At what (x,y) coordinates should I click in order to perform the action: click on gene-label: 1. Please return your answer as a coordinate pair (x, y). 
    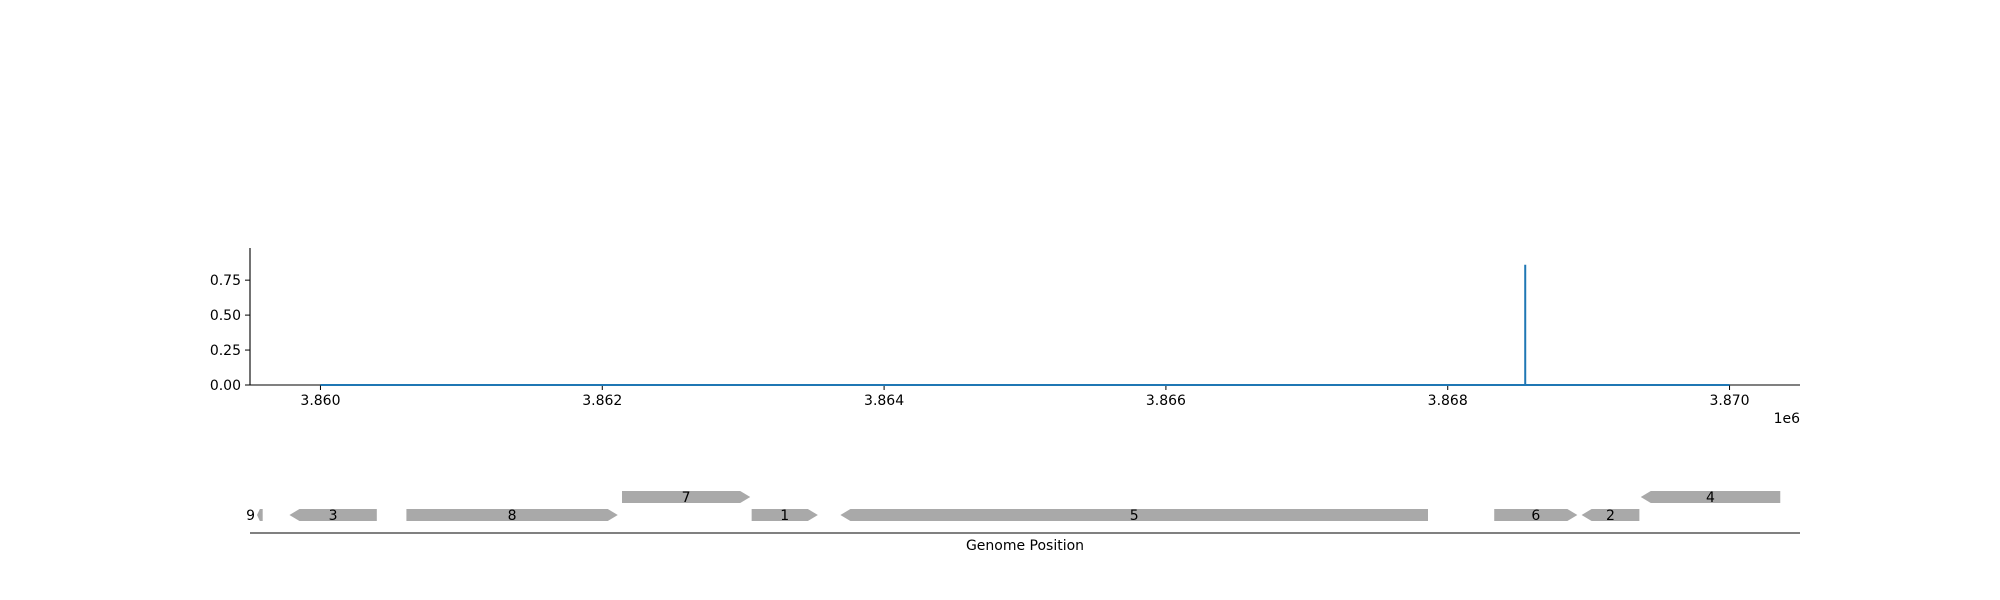
    Looking at the image, I should click on (784, 516).